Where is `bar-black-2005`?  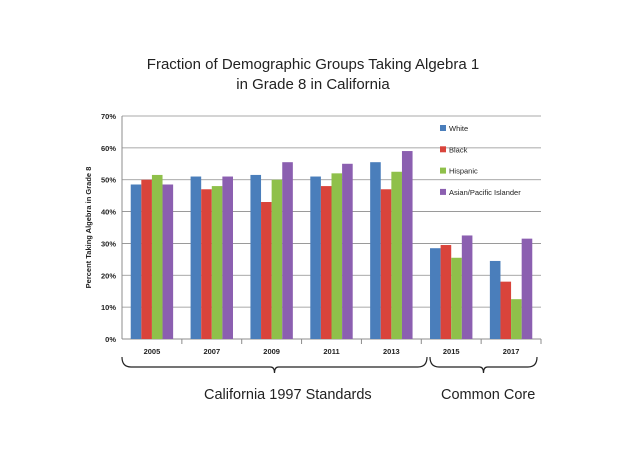
bar-black-2005 is located at coordinates (146, 259).